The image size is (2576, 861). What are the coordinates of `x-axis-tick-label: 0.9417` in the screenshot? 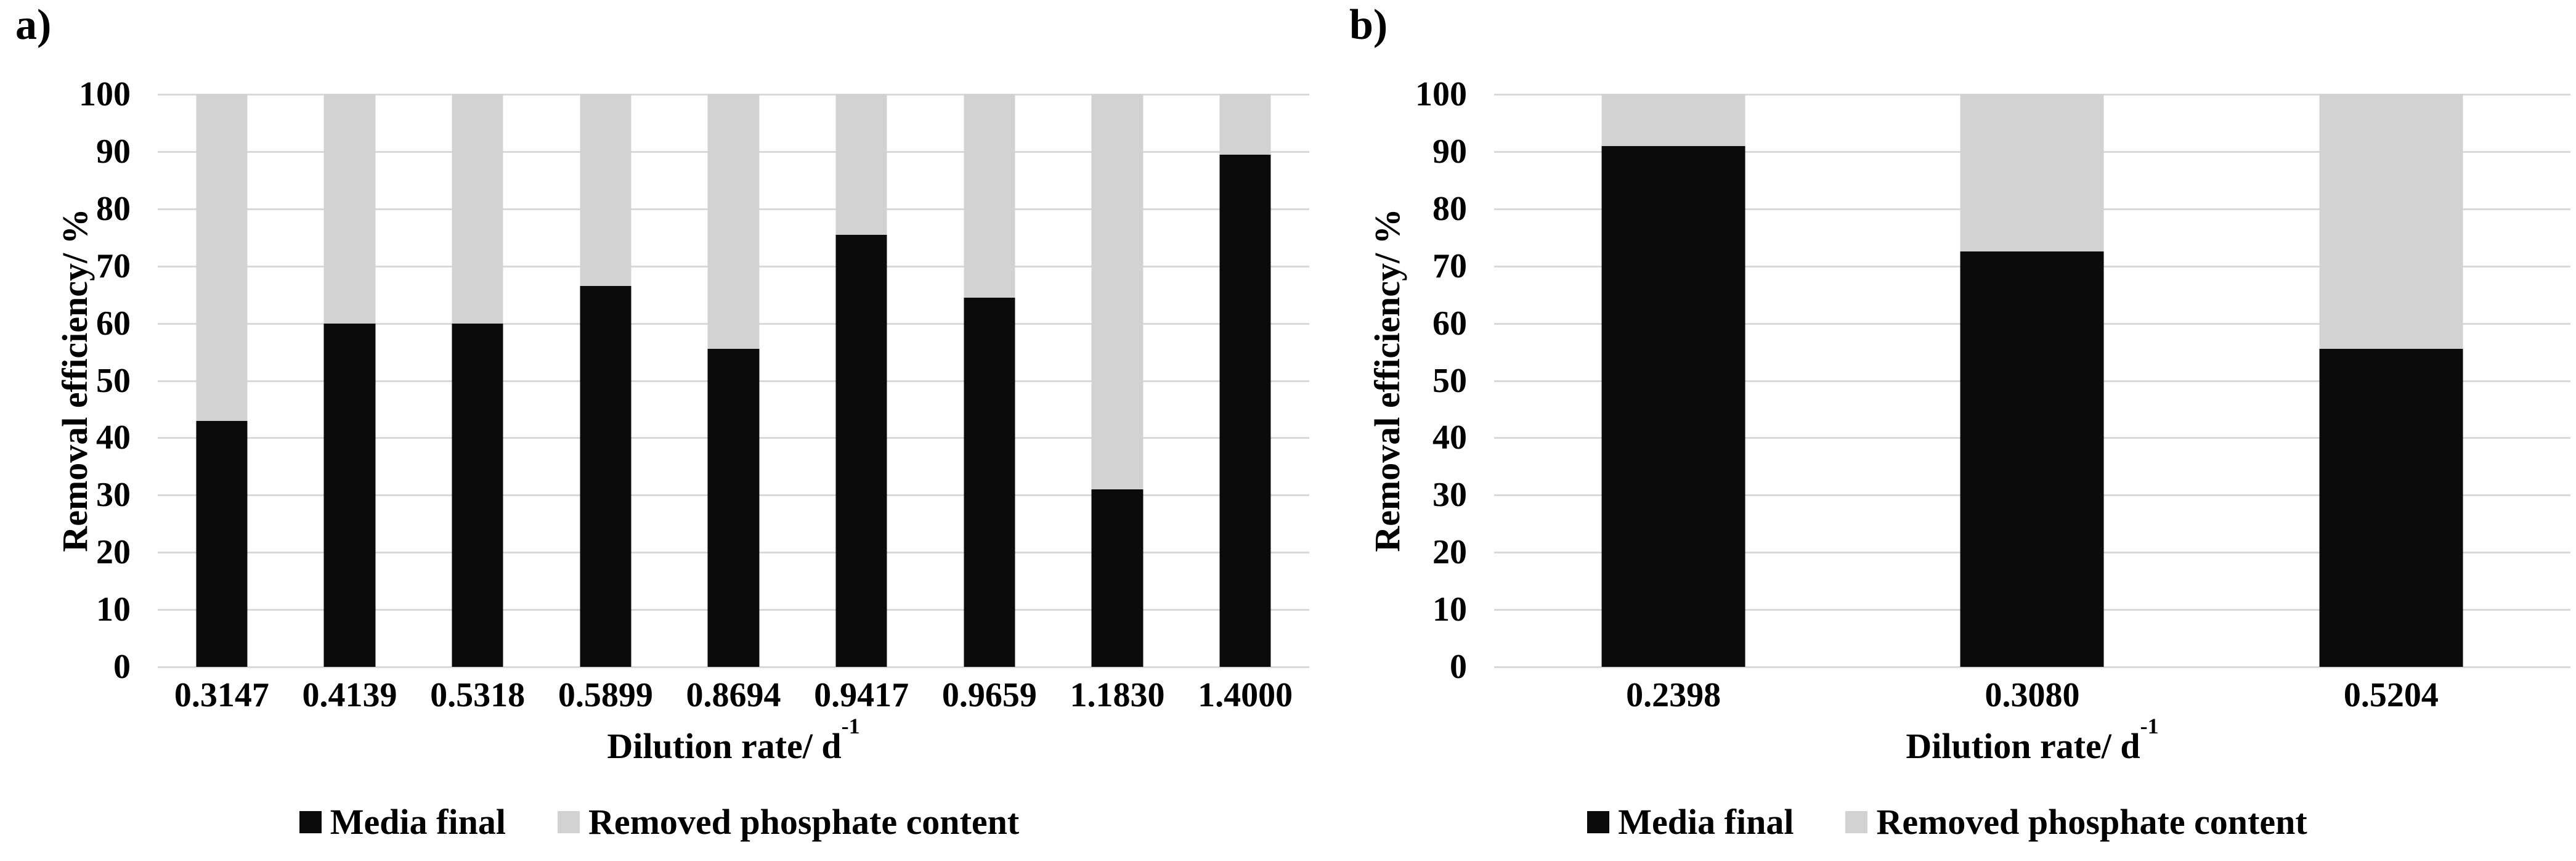 It's located at (861, 695).